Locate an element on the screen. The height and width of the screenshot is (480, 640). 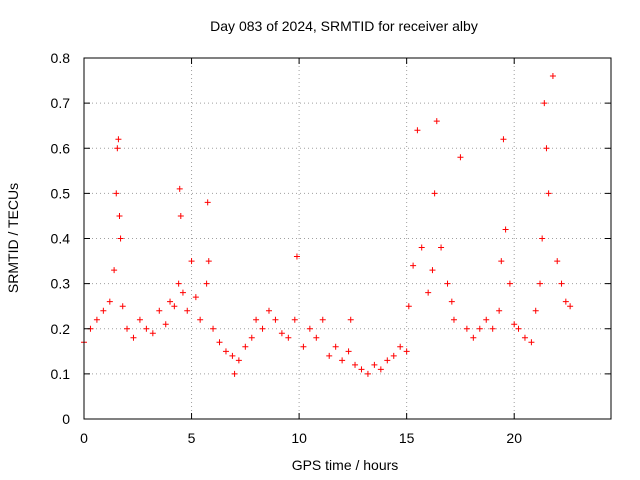
y-tick-label: 0.4 is located at coordinates (61, 239).